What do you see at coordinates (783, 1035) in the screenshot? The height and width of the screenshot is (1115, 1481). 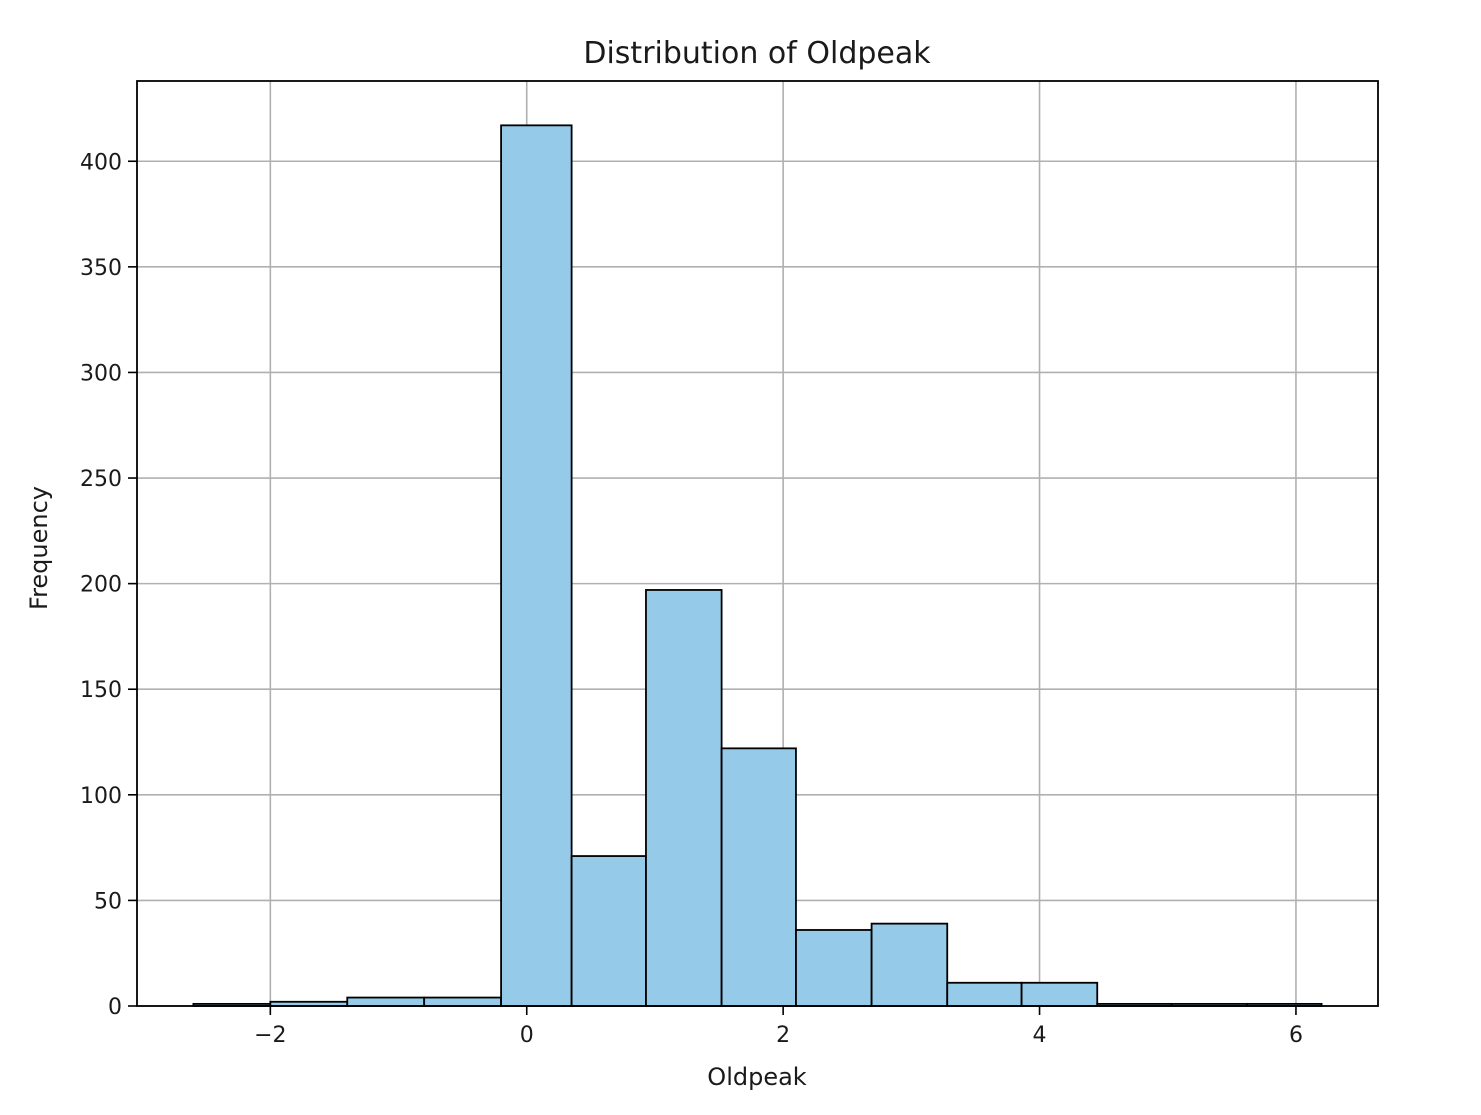 I see `x-tick-label: 2` at bounding box center [783, 1035].